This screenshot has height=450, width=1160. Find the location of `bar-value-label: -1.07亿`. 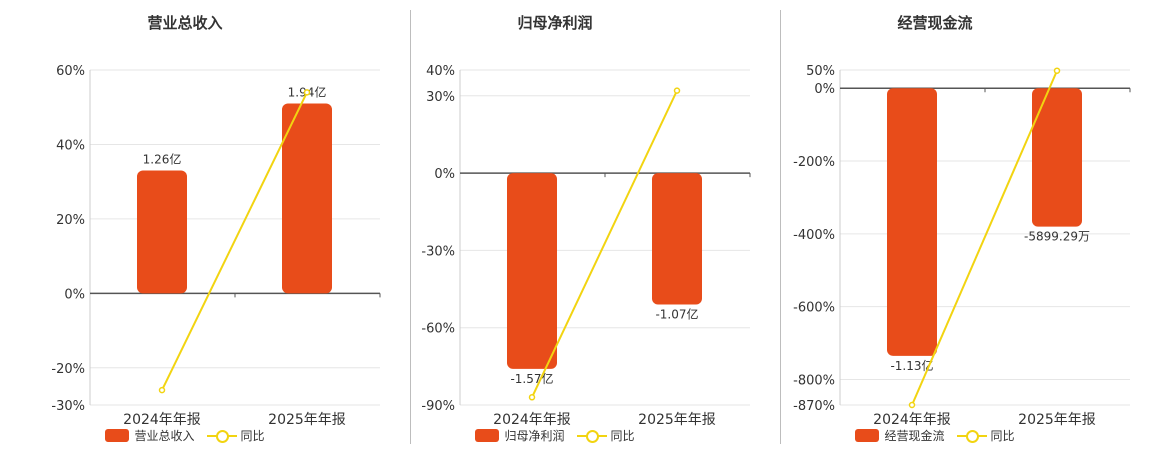

bar-value-label: -1.07亿 is located at coordinates (676, 314).